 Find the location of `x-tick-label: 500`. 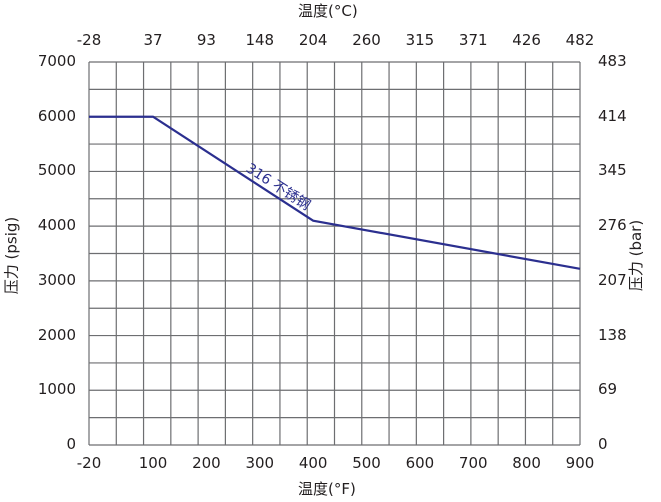

x-tick-label: 500 is located at coordinates (366, 463).